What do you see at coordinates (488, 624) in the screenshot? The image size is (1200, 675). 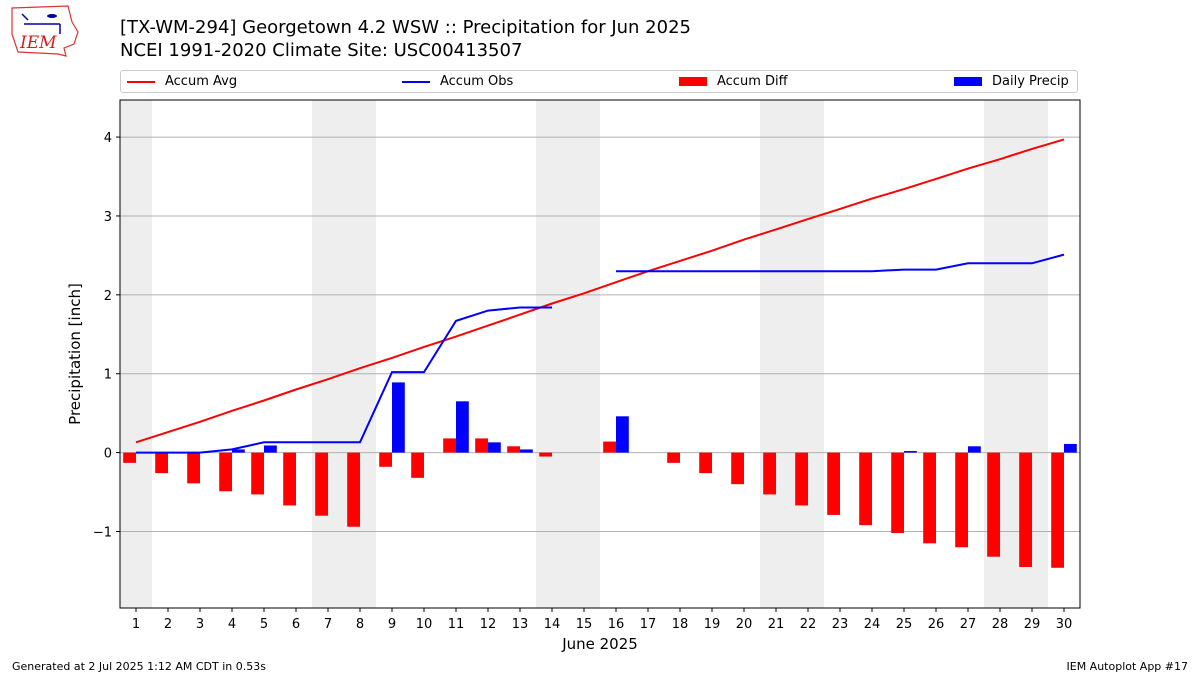 I see `x-tick-label-12: 12` at bounding box center [488, 624].